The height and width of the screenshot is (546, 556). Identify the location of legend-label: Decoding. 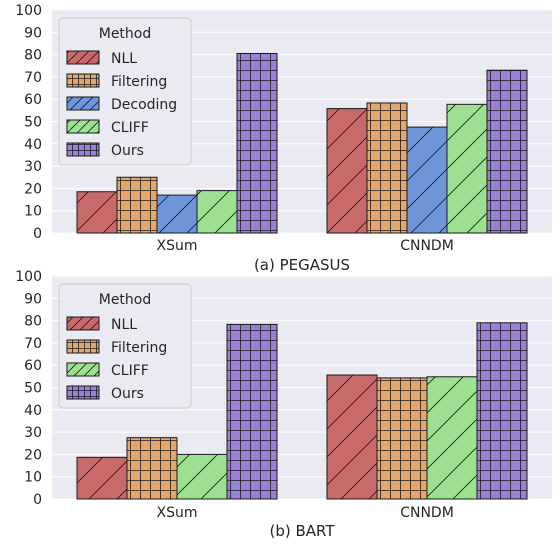
(144, 105).